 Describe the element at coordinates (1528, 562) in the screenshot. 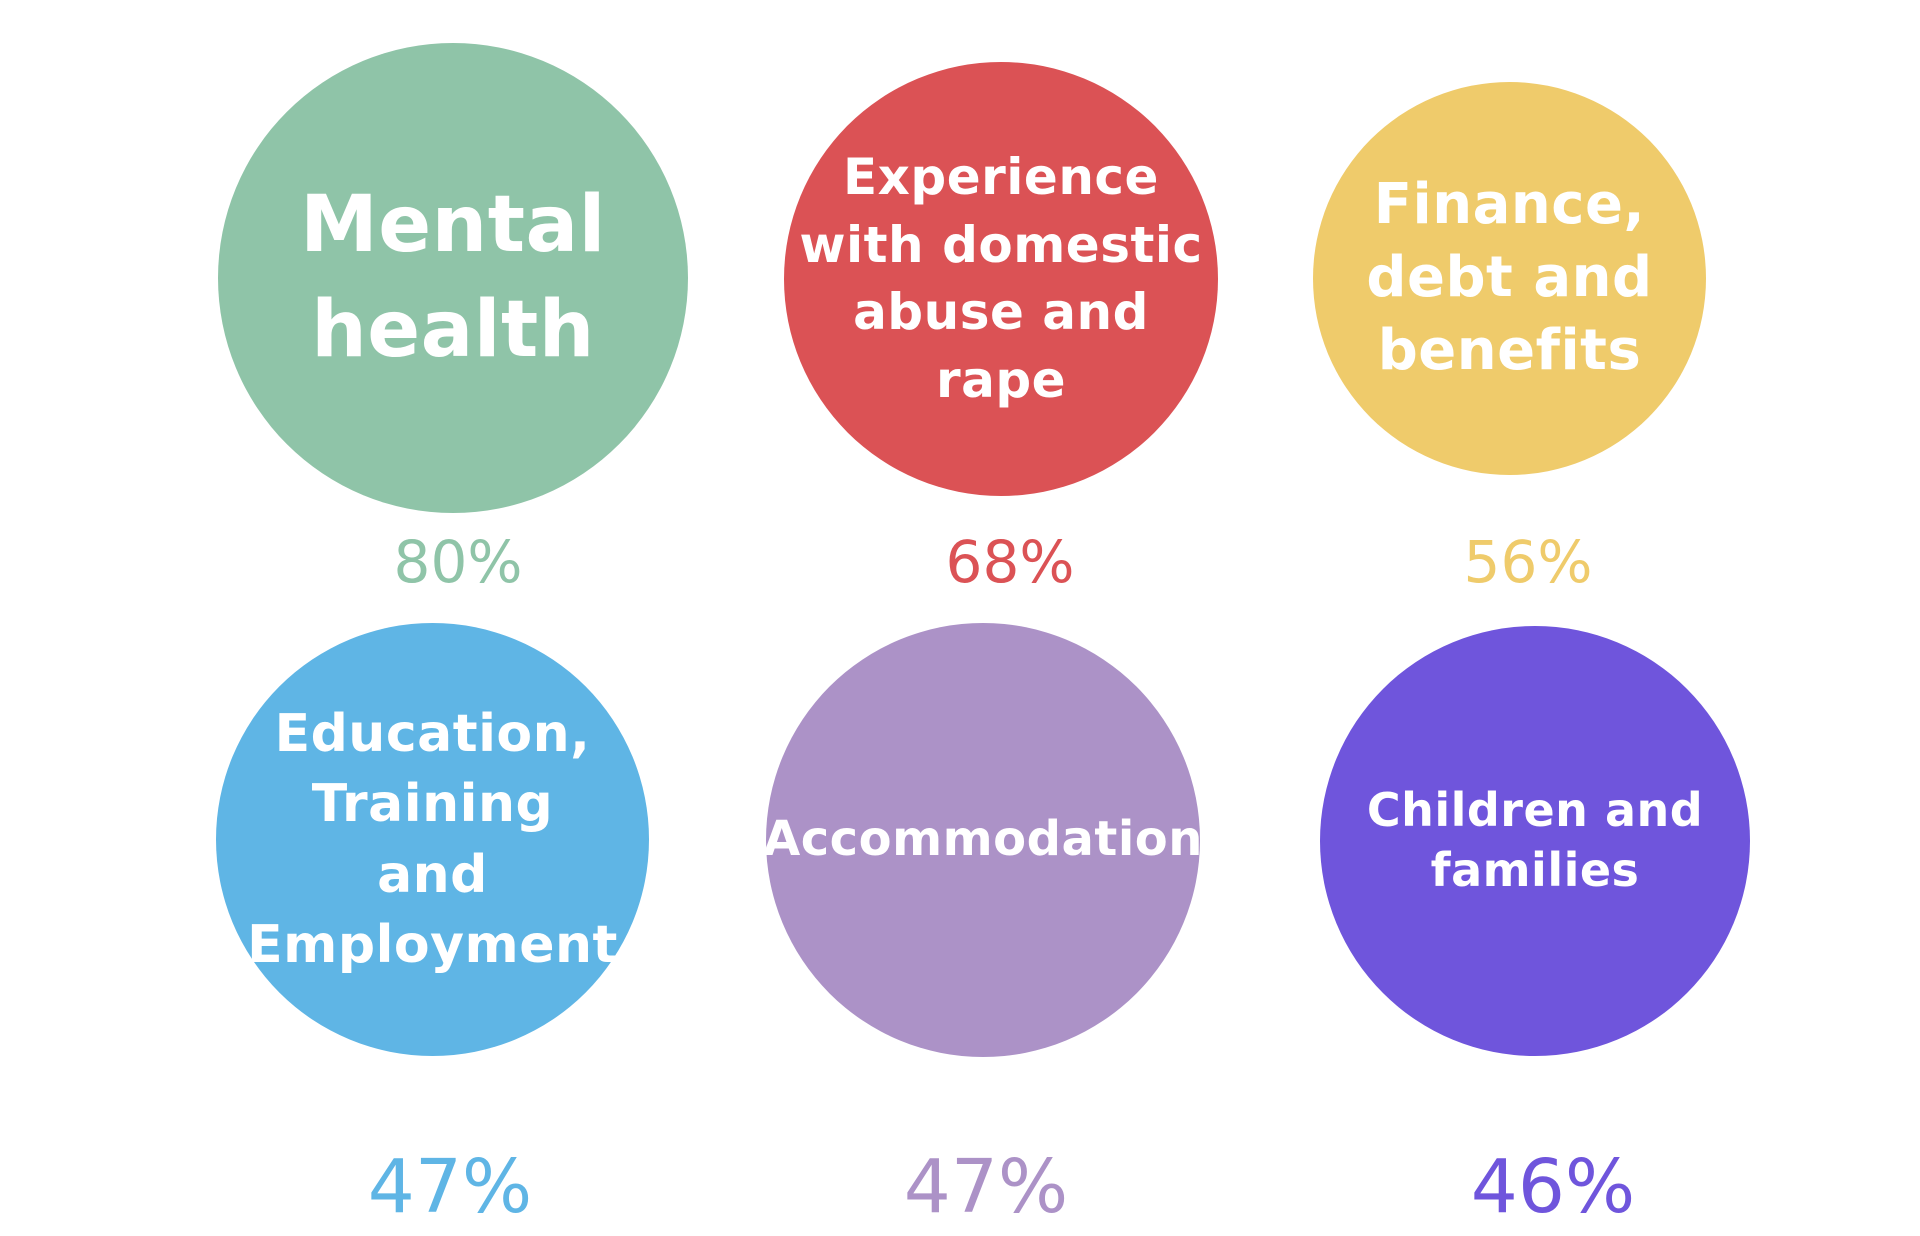

I see `finance-percent: 56%` at that location.